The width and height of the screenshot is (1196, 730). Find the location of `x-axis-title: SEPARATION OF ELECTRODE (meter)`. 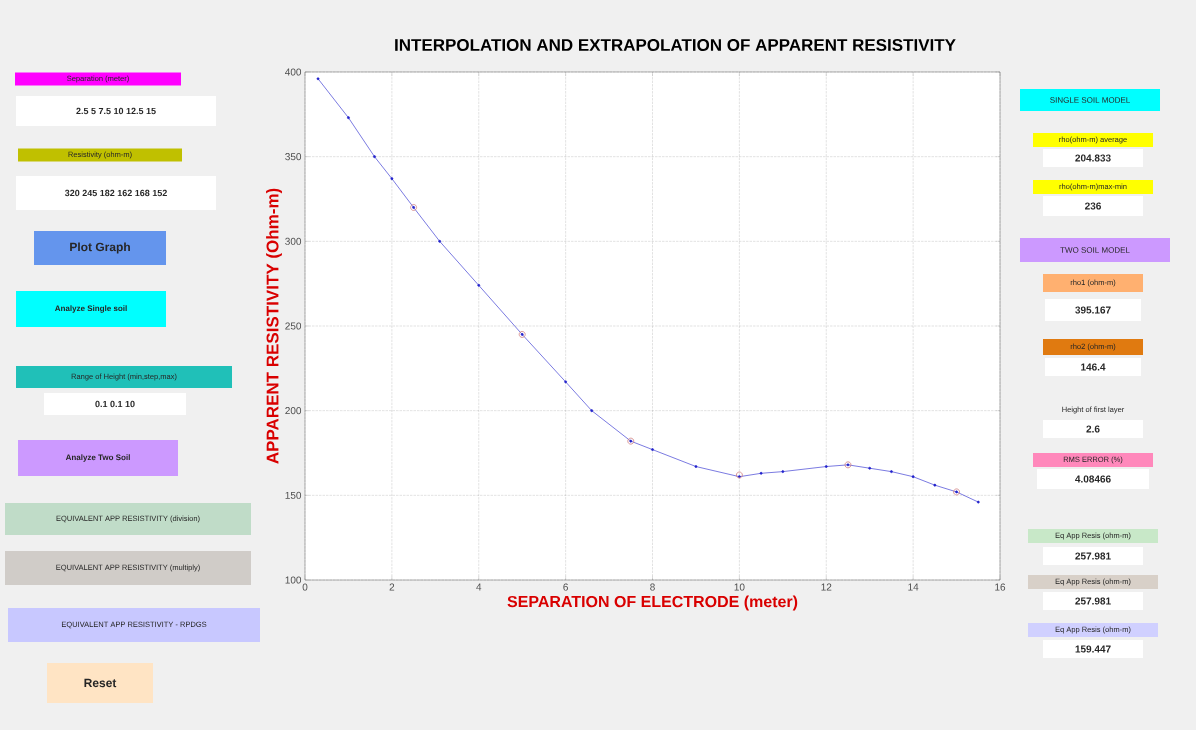

x-axis-title: SEPARATION OF ELECTRODE (meter) is located at coordinates (652, 603).